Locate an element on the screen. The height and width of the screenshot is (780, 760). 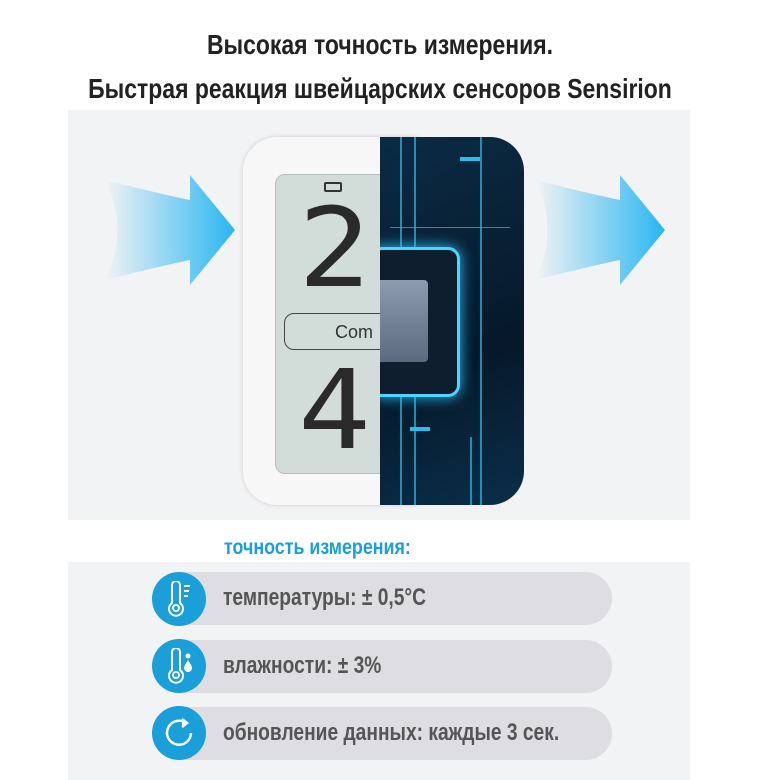
thermometer-icon is located at coordinates (179, 599).